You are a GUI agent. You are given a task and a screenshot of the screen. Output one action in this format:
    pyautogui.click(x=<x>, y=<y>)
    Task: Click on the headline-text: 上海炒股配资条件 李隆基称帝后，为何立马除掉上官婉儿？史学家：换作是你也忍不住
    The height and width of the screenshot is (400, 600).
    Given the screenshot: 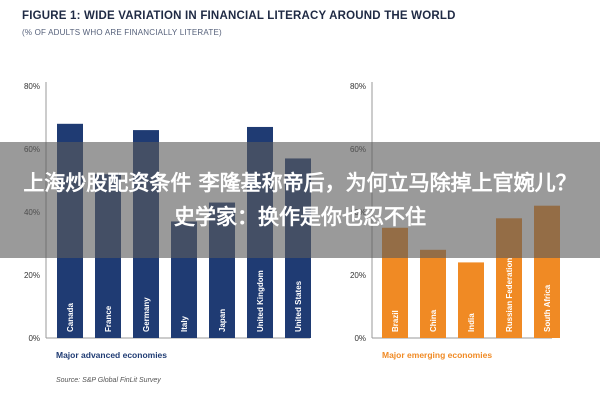 What is the action you would take?
    pyautogui.click(x=300, y=200)
    